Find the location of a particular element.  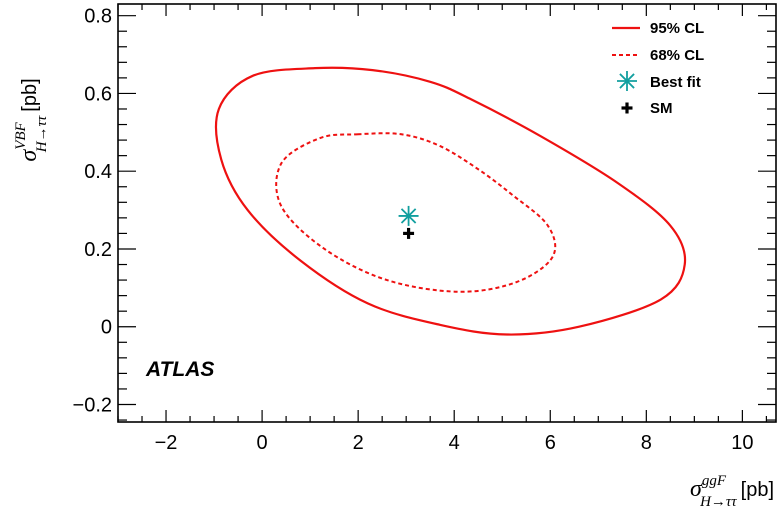

y-tick-label: 0 is located at coordinates (106, 328).